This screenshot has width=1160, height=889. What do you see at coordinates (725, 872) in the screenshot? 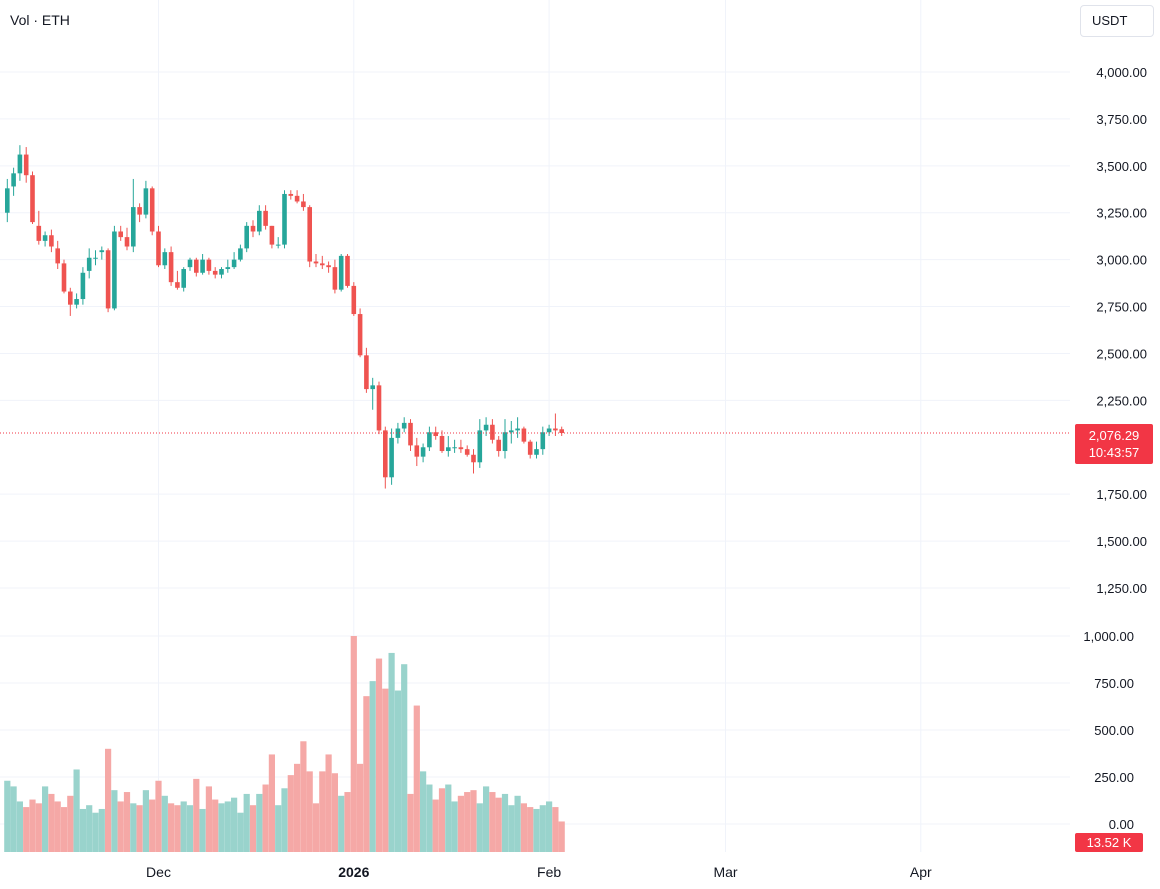
I see `time-tick-label: Mar` at bounding box center [725, 872].